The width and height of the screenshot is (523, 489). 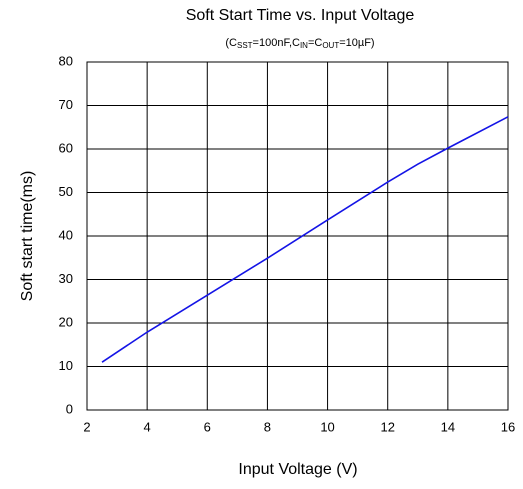 What do you see at coordinates (27, 236) in the screenshot?
I see `y-axis-label: Soft start time(ms)` at bounding box center [27, 236].